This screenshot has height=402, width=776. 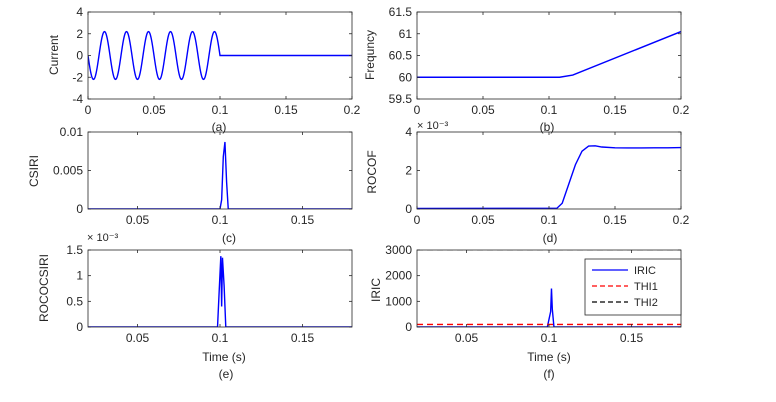 What do you see at coordinates (417, 110) in the screenshot?
I see `panel-b-xtick-label: 0` at bounding box center [417, 110].